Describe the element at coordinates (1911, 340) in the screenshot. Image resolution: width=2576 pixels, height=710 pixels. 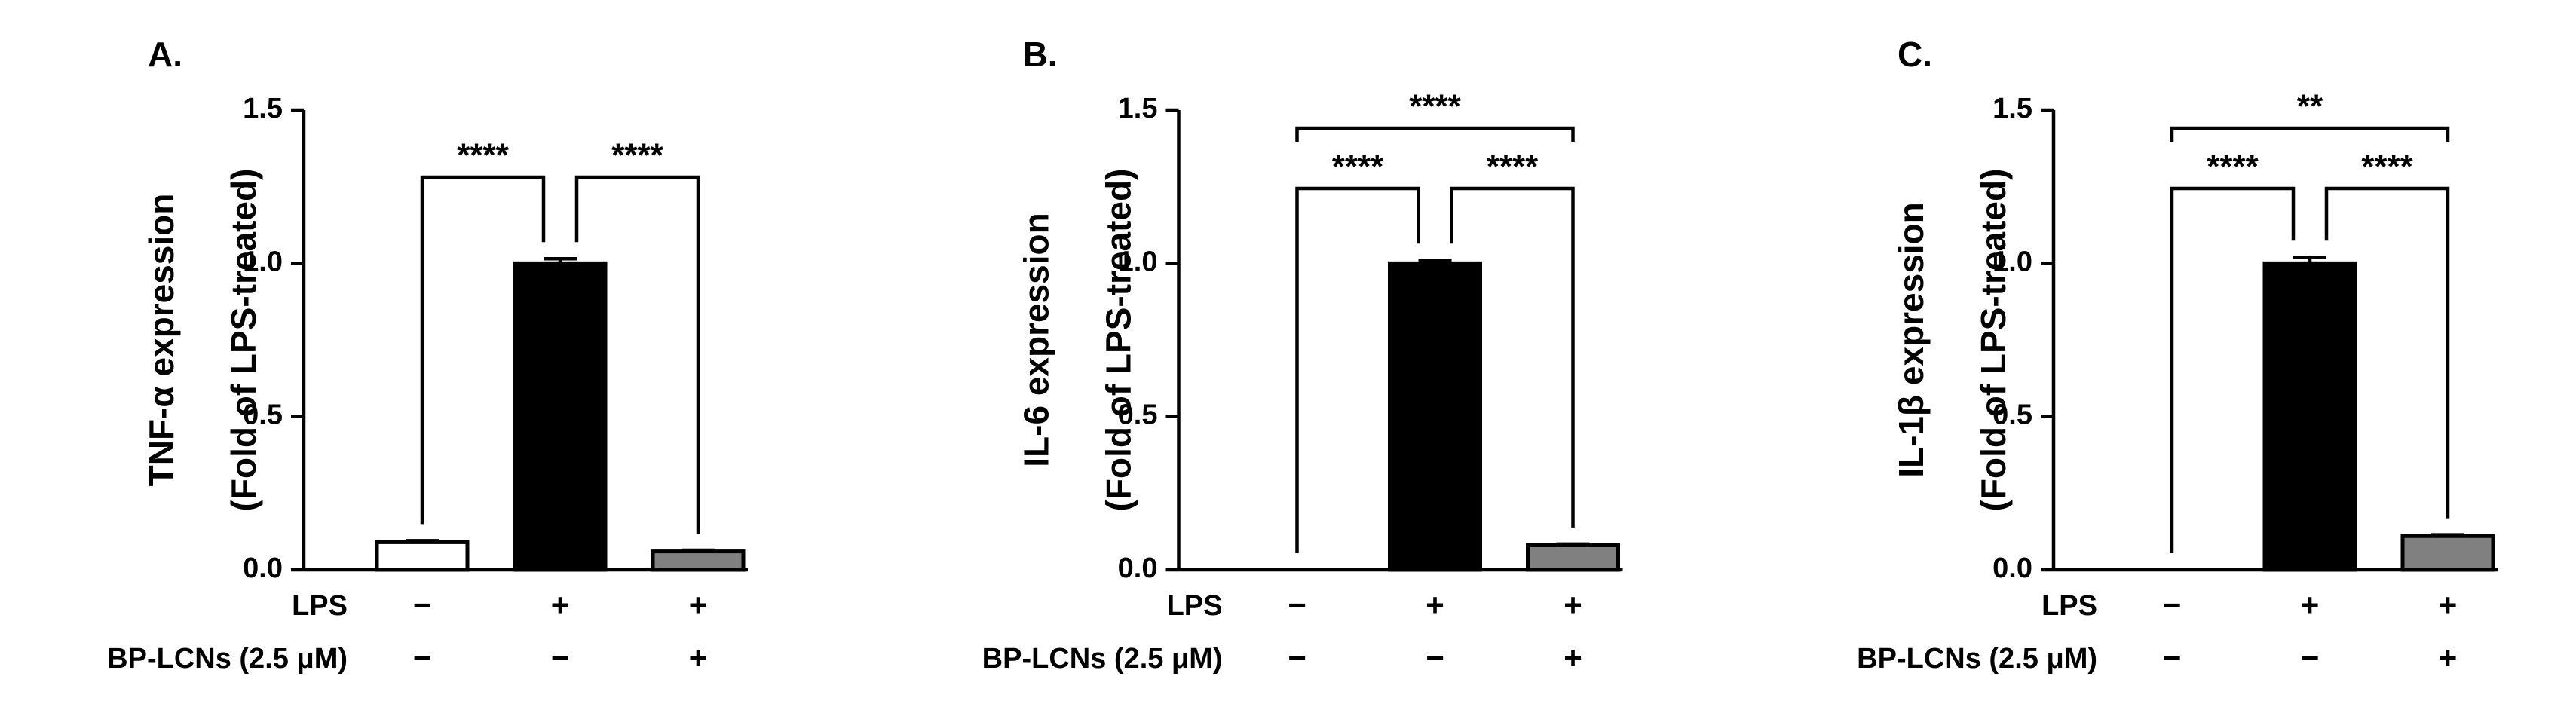
I see `y-axis-label: IL-1β expression` at that location.